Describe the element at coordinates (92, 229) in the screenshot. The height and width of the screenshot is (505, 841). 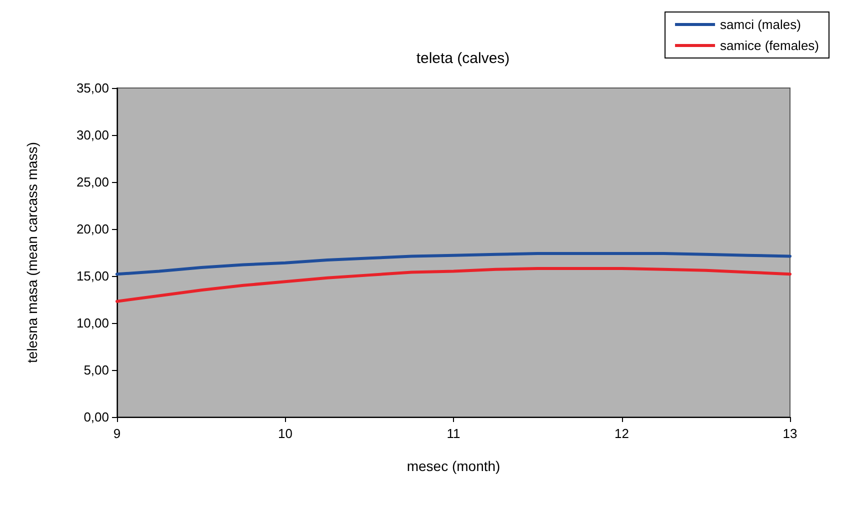
I see `y-tick-label: 20,00` at that location.